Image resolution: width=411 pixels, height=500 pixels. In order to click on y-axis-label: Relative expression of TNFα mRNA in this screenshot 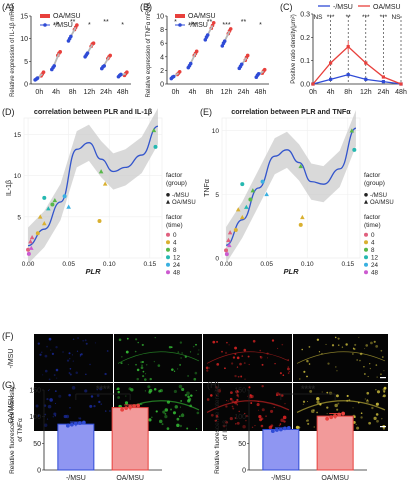, I will do `click(149, 49)`.